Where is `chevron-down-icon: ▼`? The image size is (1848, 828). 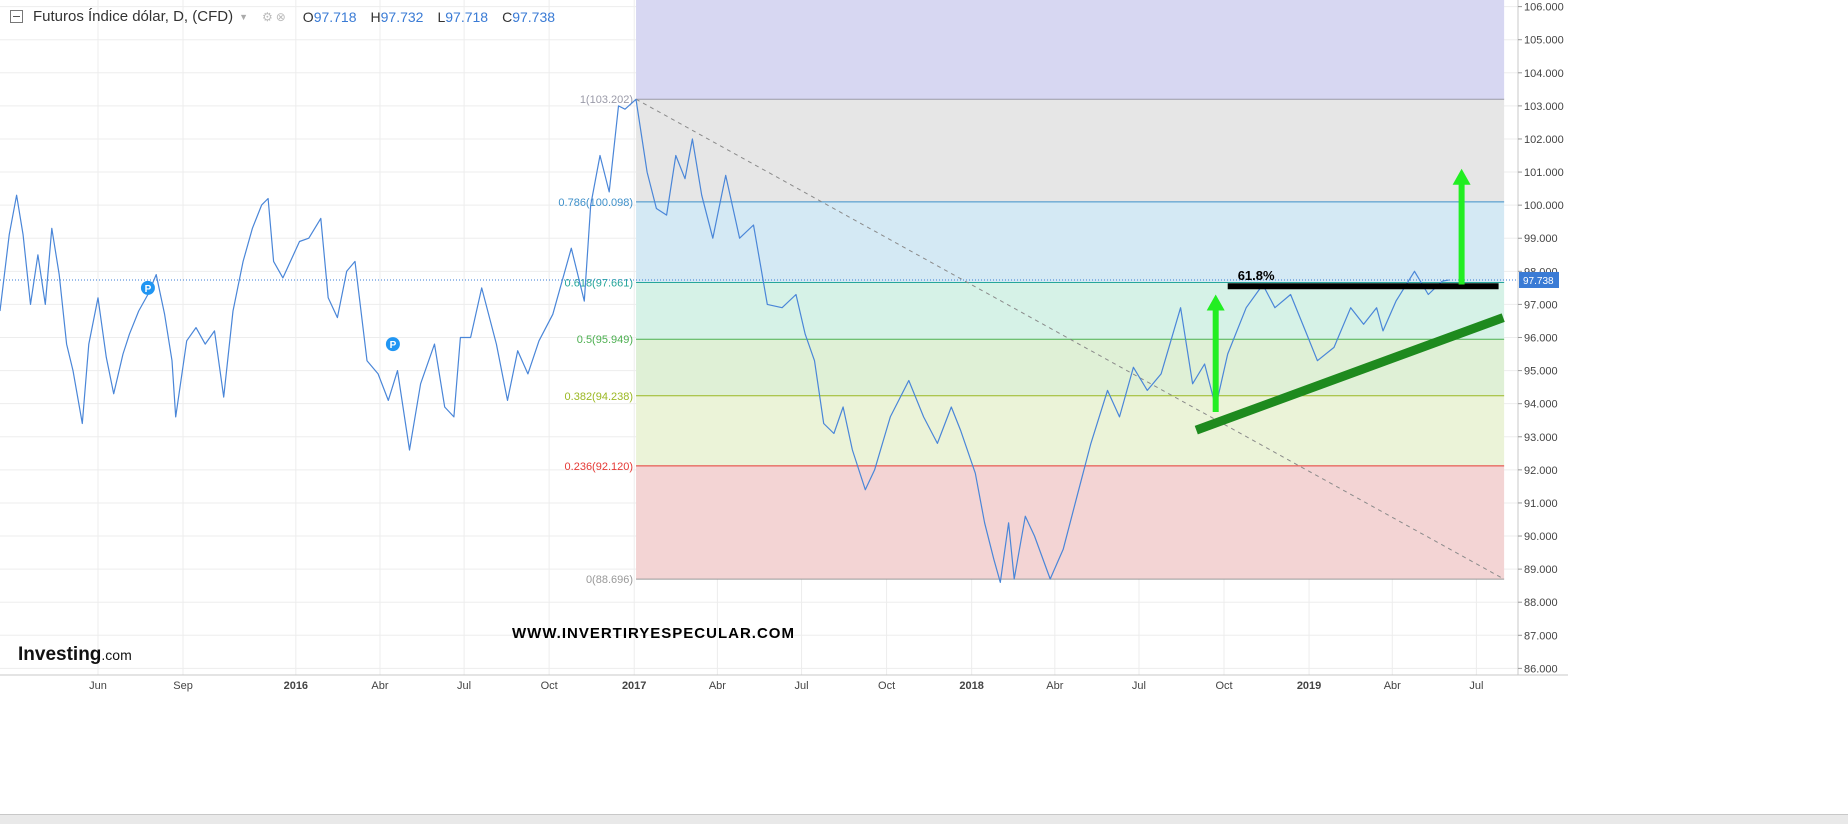
chevron-down-icon: ▼ is located at coordinates (243, 16).